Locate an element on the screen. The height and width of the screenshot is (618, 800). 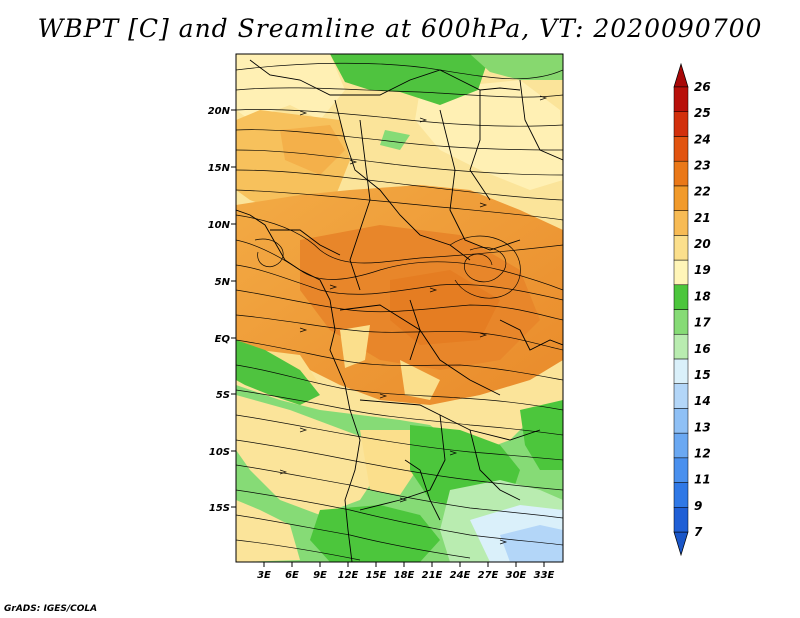
colorbar-label: 22 is located at coordinates (702, 192).